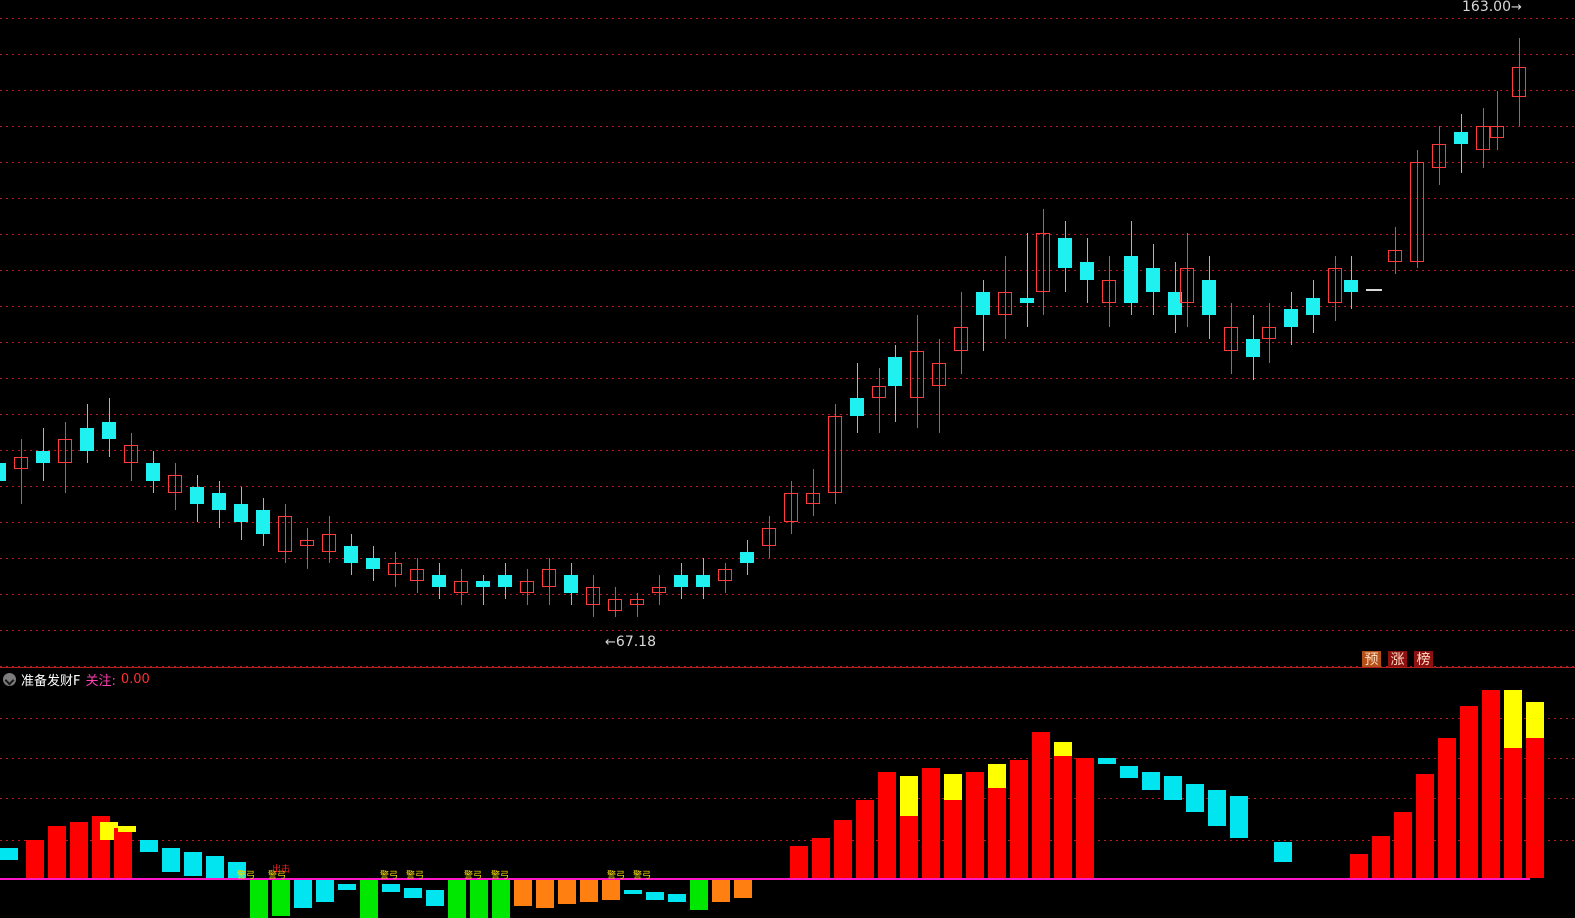  I want to click on low-price-arrow-icon: ←, so click(610, 642).